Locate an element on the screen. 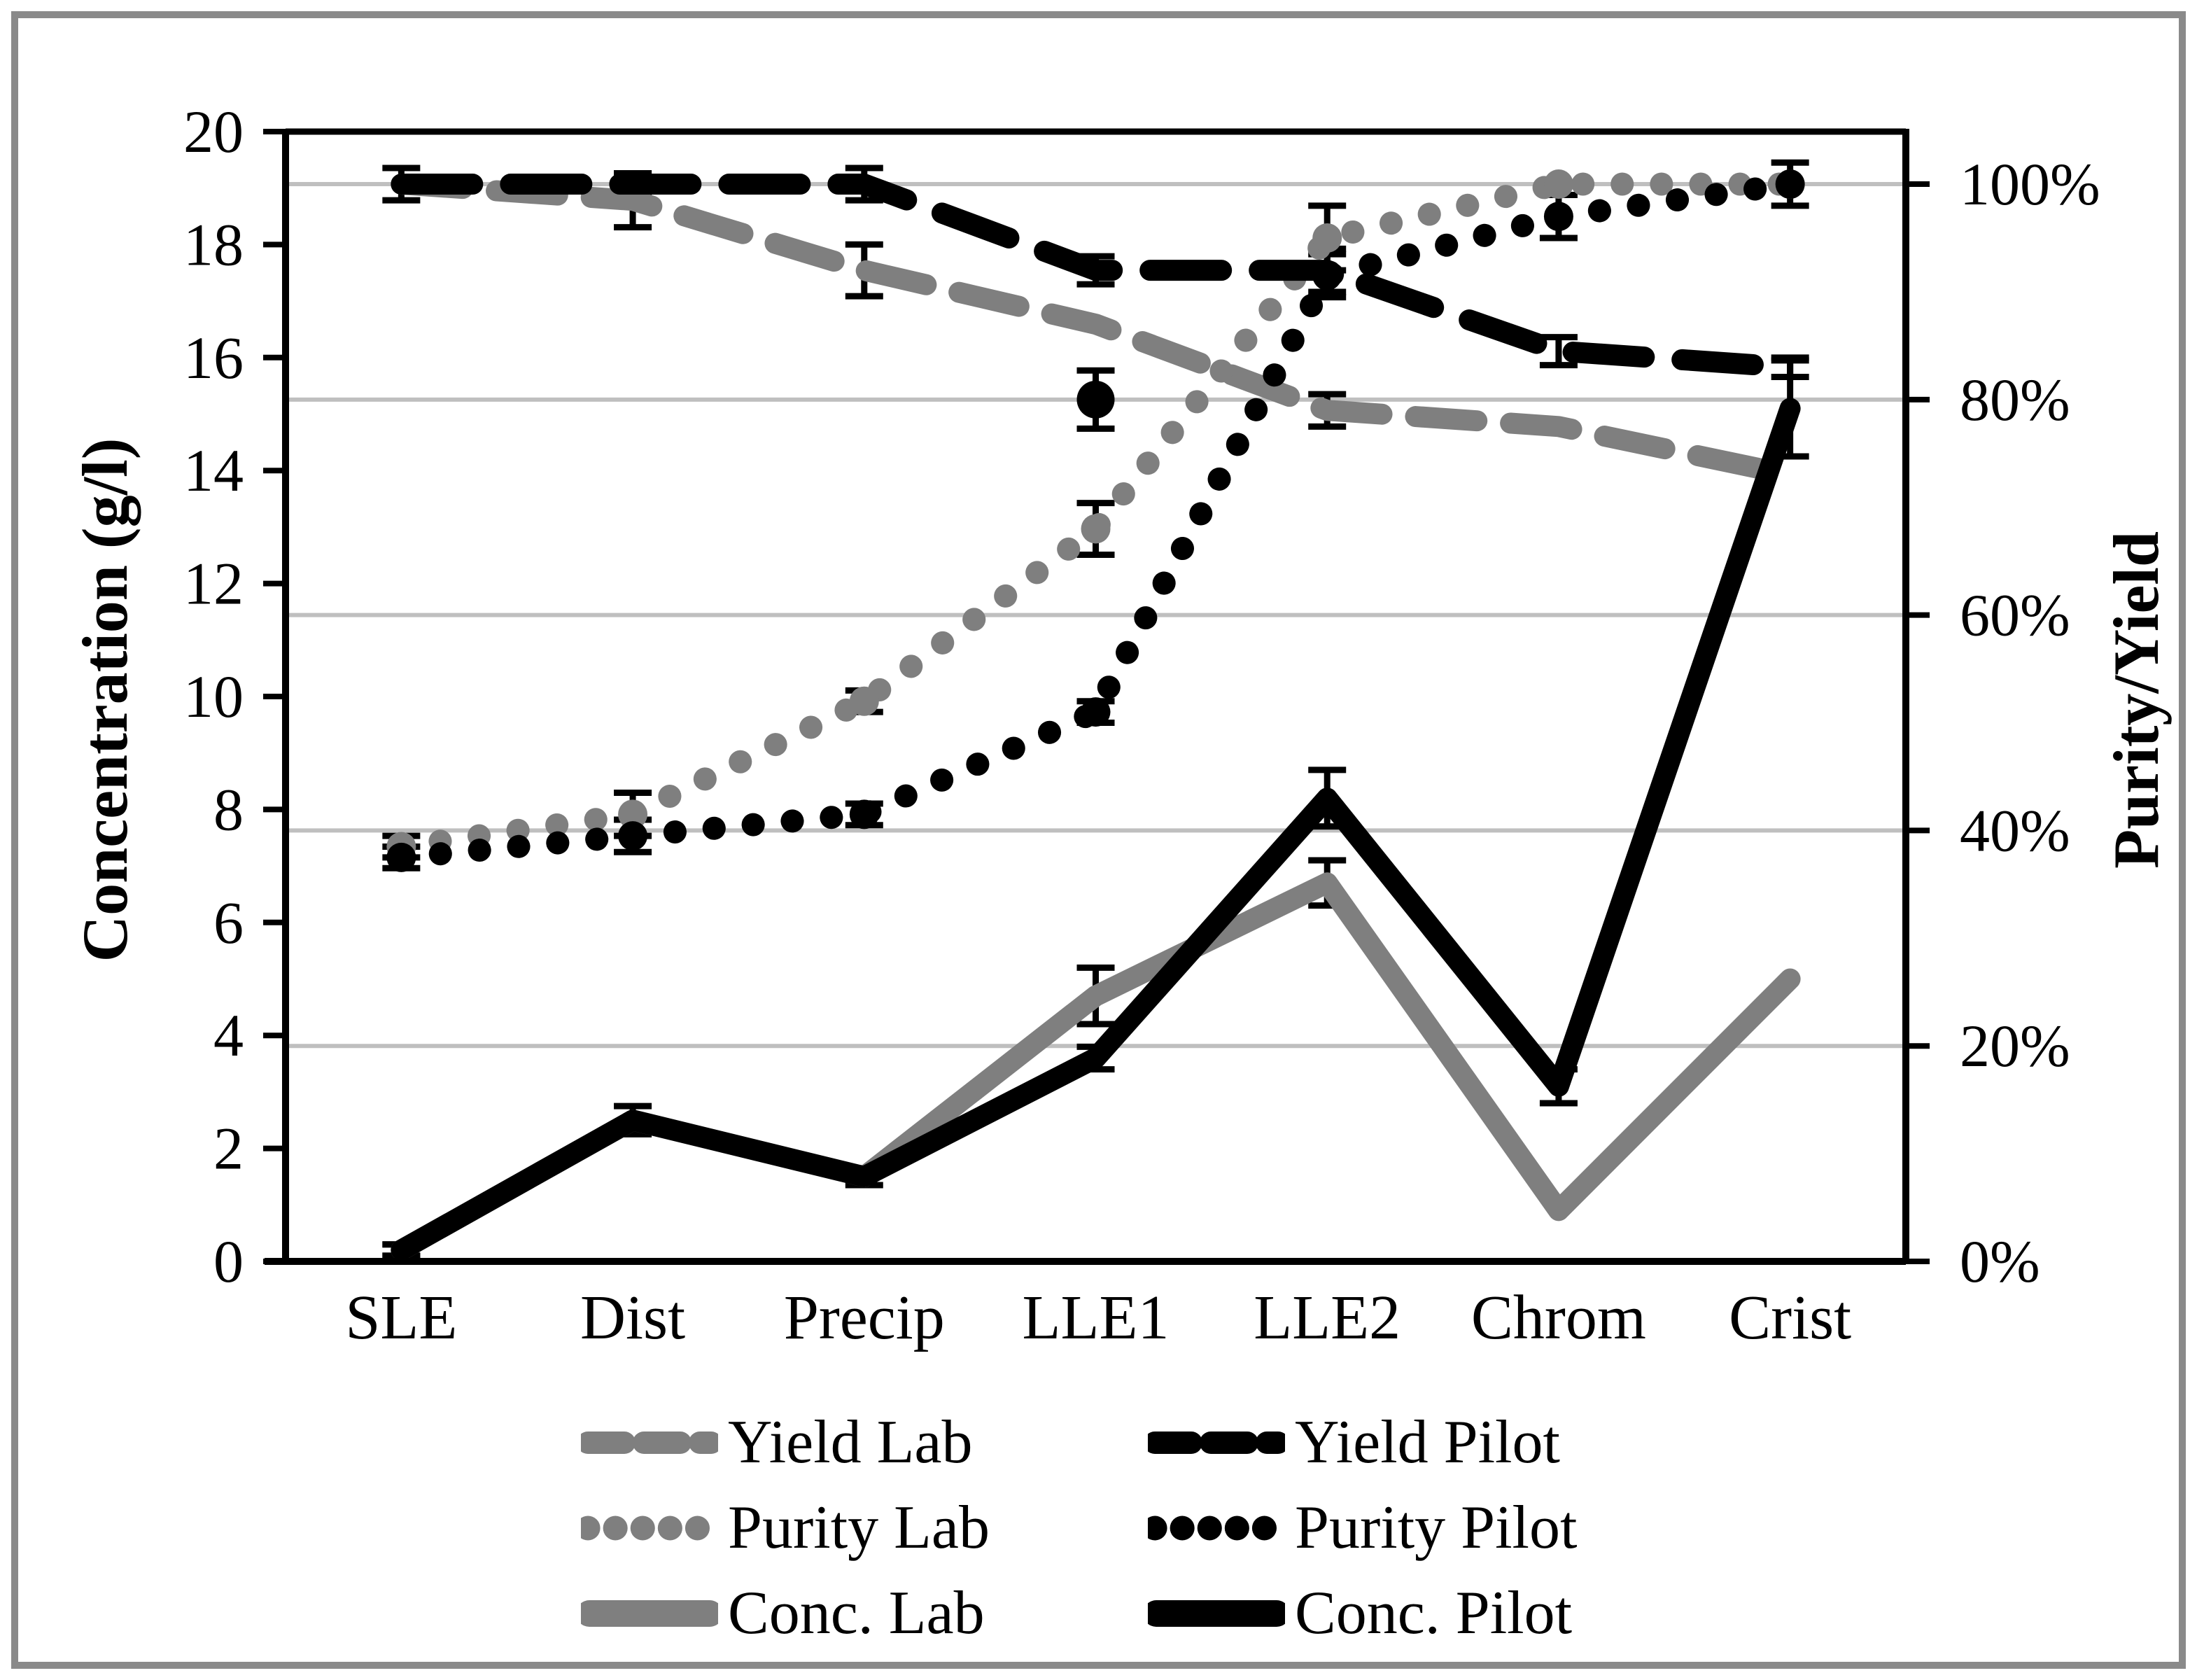 This screenshot has width=2197, height=1680. marker-purity-lab-dist is located at coordinates (633, 814).